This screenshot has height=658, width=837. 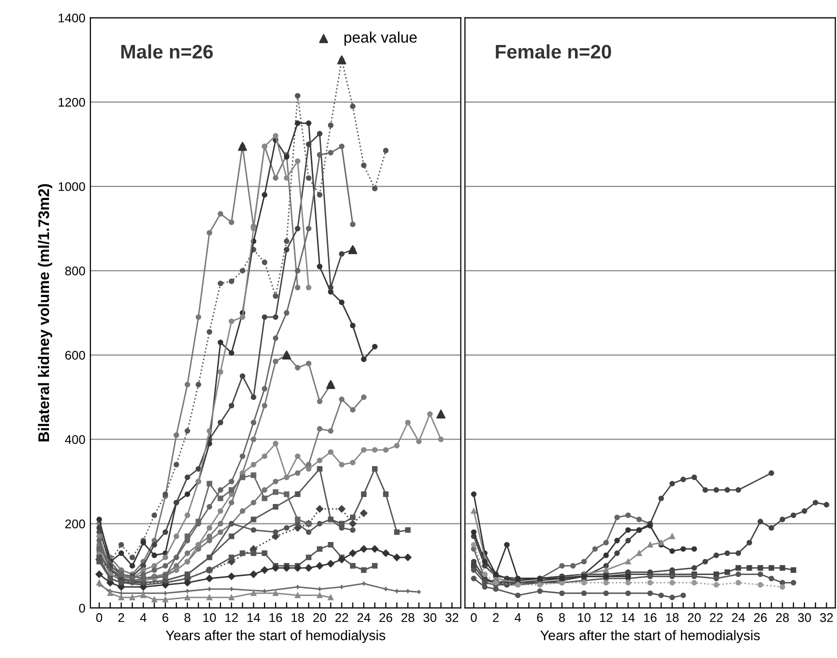 I want to click on y-tick-label: 1400, so click(x=72, y=18).